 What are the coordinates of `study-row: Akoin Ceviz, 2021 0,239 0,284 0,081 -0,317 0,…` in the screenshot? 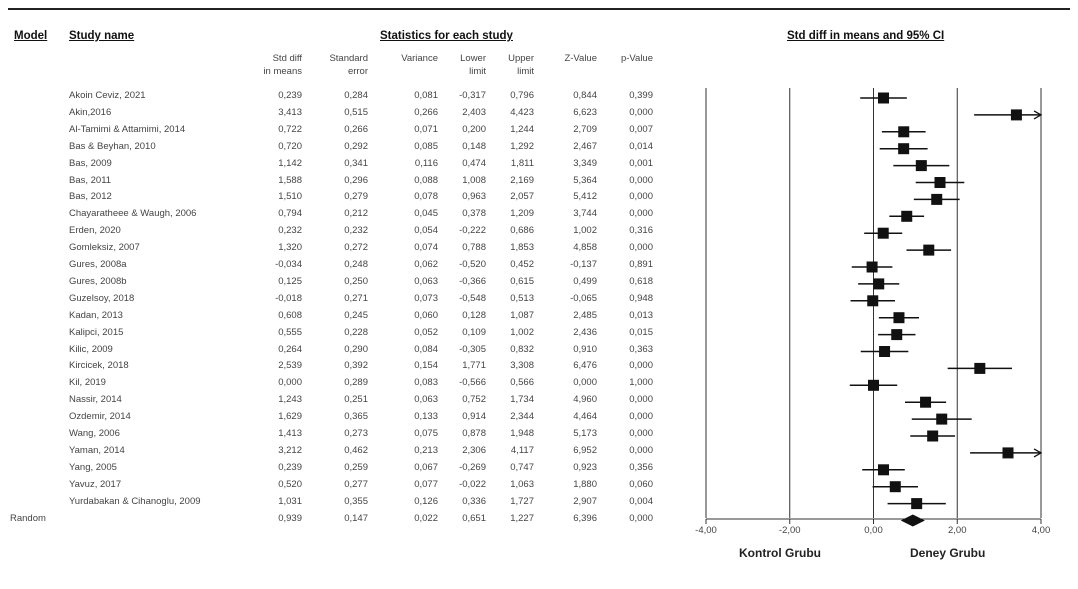 It's located at (340, 98).